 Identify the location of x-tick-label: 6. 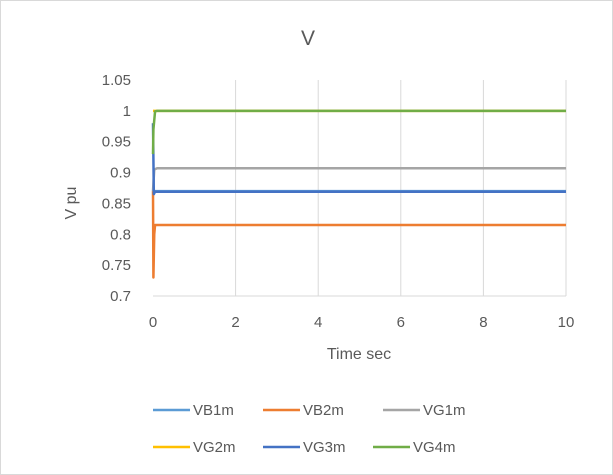
(401, 322).